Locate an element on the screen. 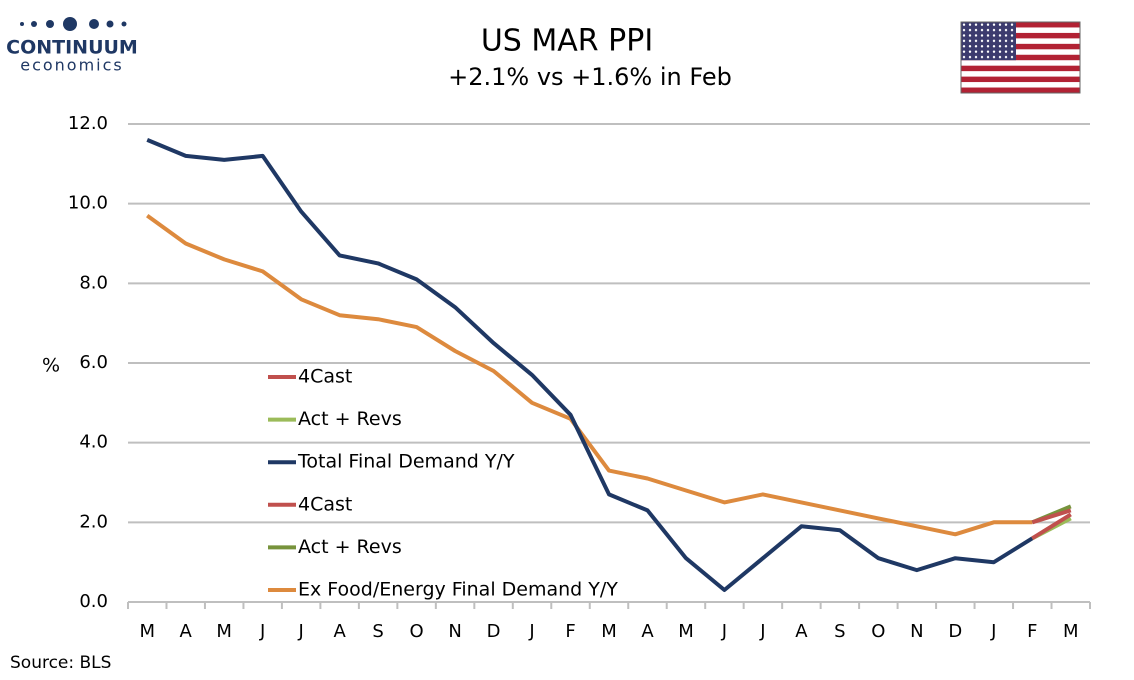 This screenshot has height=680, width=1134. y-tick-label: 8.0 is located at coordinates (93, 282).